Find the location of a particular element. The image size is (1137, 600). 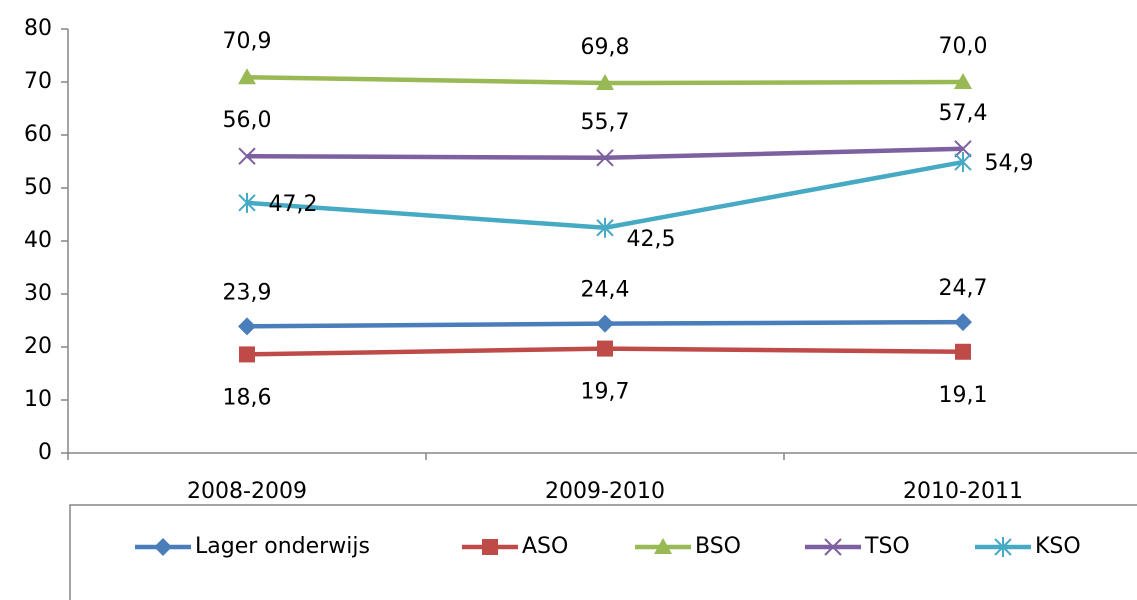

y-tick-label: 70 is located at coordinates (38, 81).